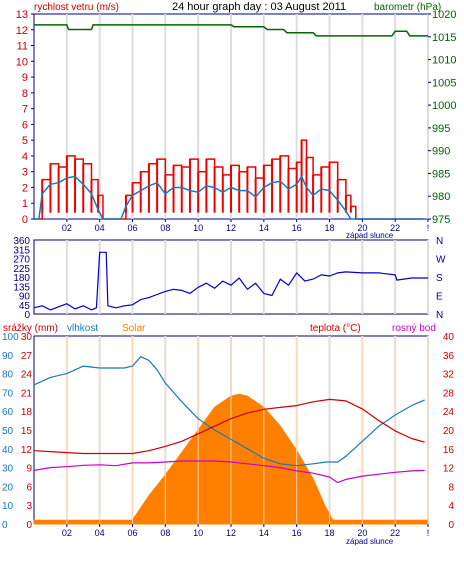 The width and height of the screenshot is (464, 571). What do you see at coordinates (25, 204) in the screenshot?
I see `wind-speed-tick-label: 1` at bounding box center [25, 204].